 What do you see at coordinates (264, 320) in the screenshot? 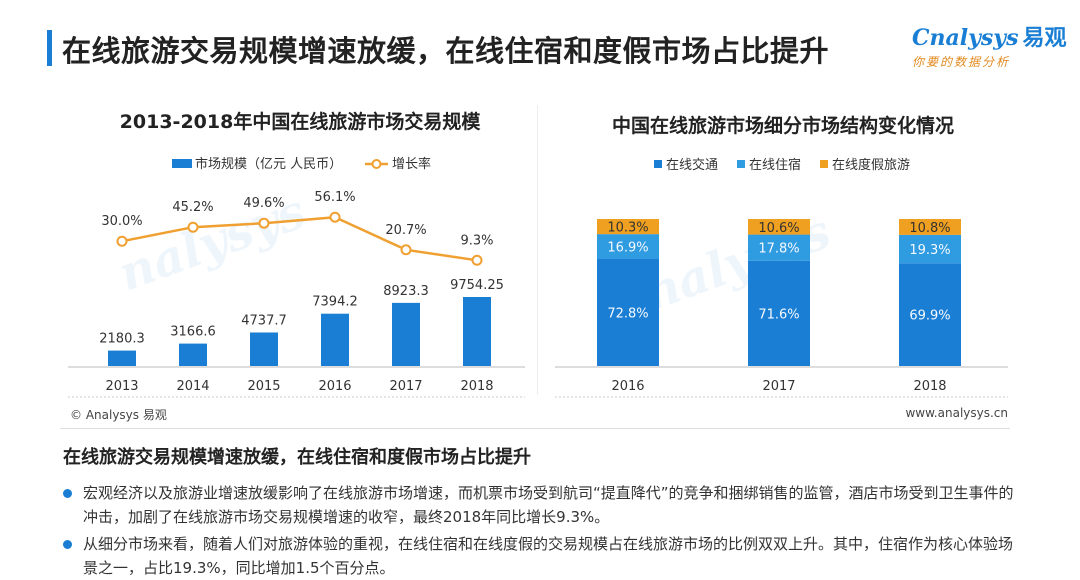
I see `bar-value-label-2015: 4737.7` at bounding box center [264, 320].